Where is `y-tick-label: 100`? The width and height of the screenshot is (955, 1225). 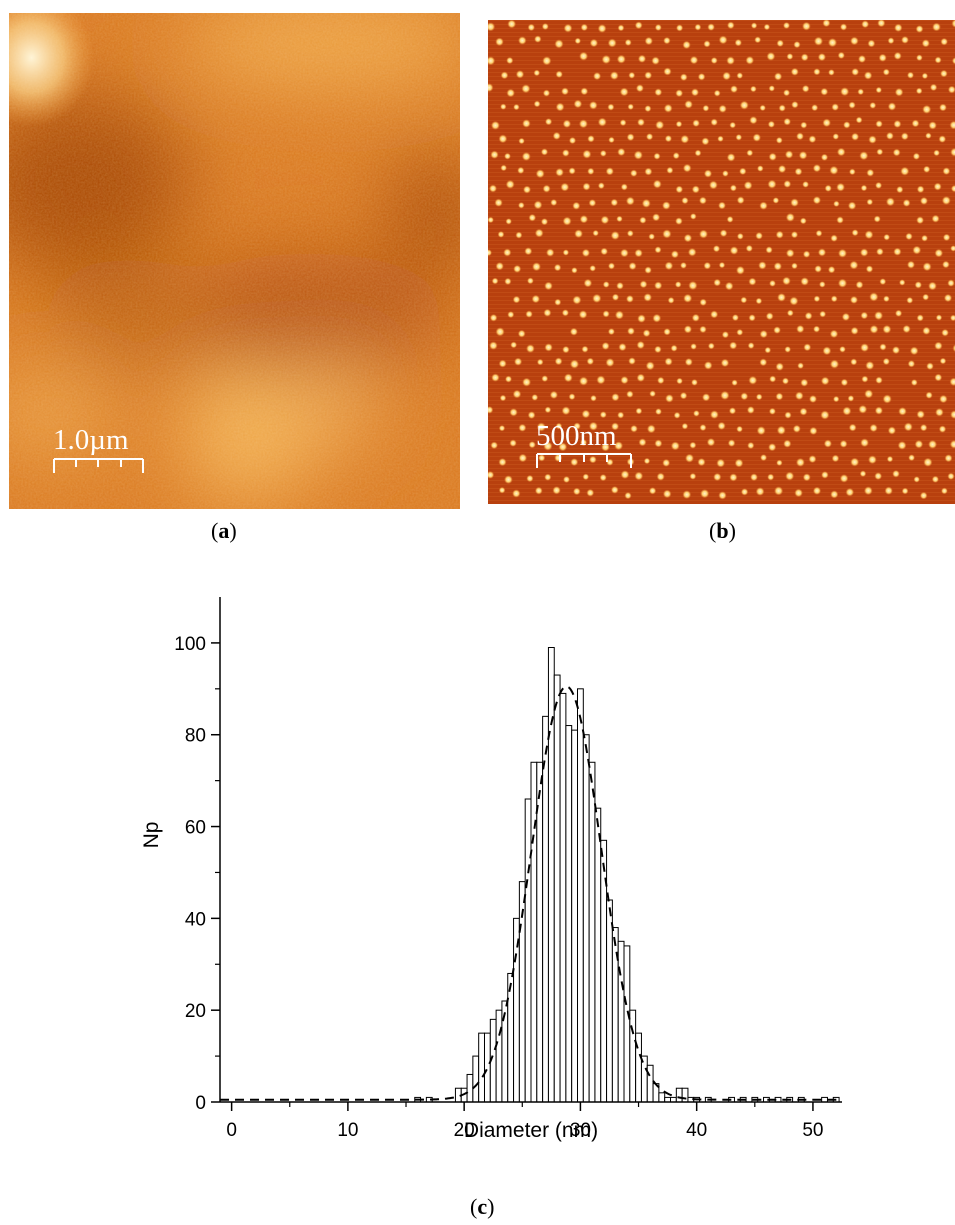 y-tick-label: 100 is located at coordinates (190, 644).